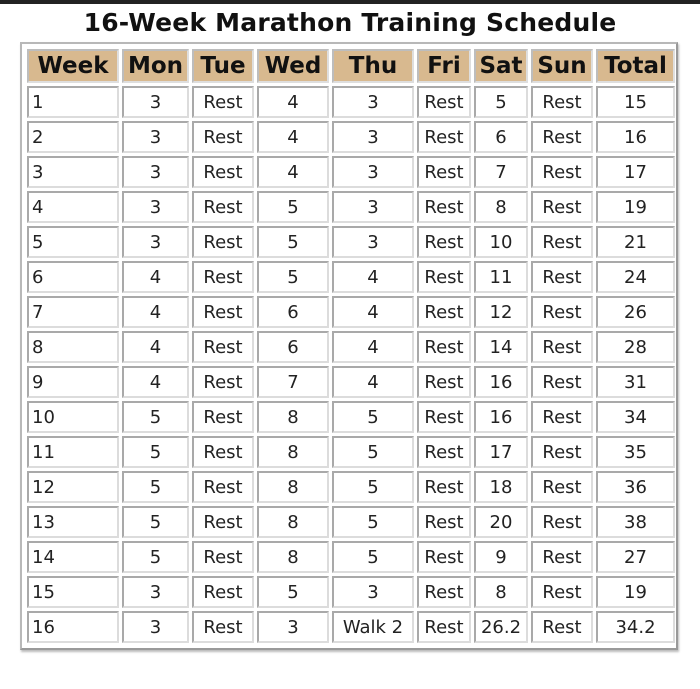 Image resolution: width=700 pixels, height=689 pixels. What do you see at coordinates (635, 417) in the screenshot?
I see `cell-total: 34` at bounding box center [635, 417].